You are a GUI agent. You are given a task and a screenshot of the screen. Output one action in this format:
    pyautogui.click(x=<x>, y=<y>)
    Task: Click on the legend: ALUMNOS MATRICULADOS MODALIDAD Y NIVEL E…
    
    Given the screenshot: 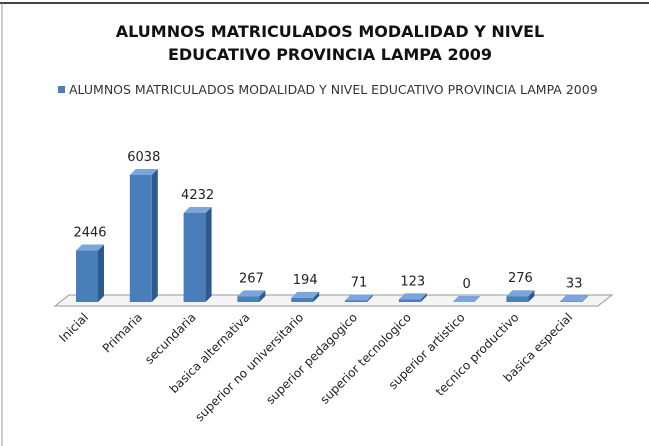 What is the action you would take?
    pyautogui.click(x=338, y=89)
    